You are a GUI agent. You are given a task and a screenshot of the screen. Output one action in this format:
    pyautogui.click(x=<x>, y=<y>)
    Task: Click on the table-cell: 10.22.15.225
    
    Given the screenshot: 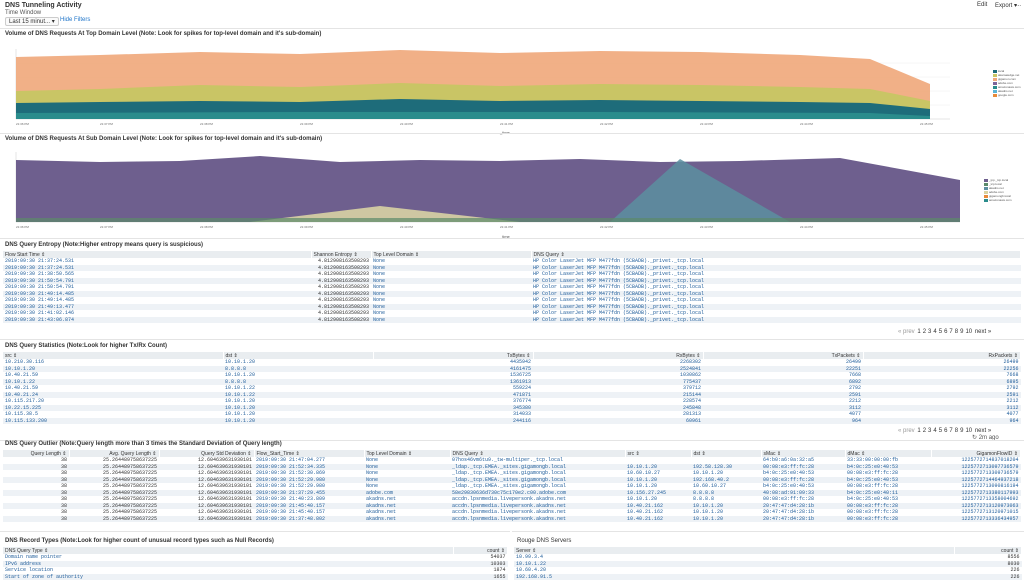 What is the action you would take?
    pyautogui.click(x=113, y=407)
    